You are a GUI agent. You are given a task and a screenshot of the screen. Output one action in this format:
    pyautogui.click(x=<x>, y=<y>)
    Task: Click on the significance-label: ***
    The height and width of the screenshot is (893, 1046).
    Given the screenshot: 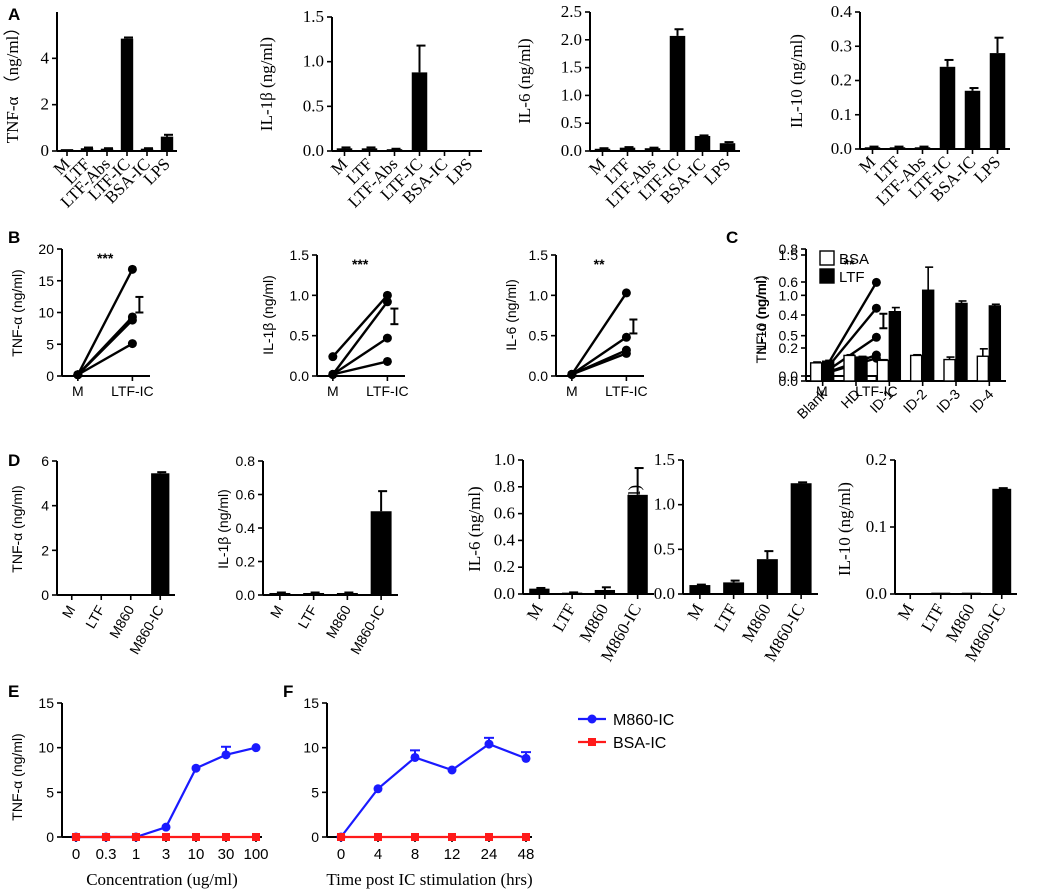 What is the action you would take?
    pyautogui.click(x=360, y=264)
    